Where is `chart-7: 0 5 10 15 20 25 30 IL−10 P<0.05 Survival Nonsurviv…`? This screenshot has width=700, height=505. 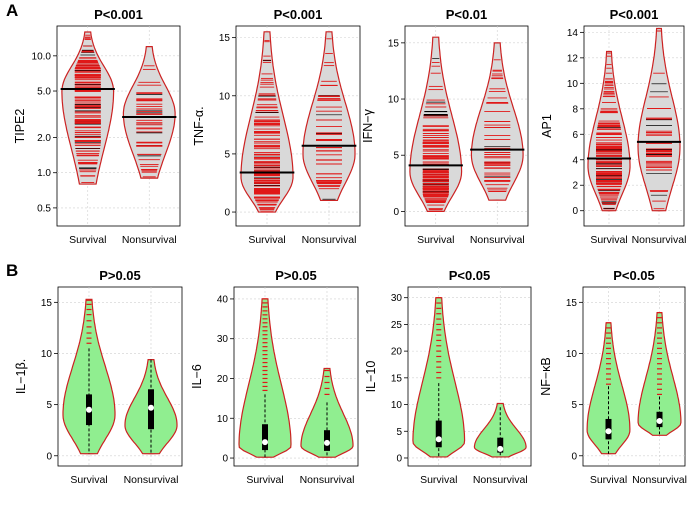 chart-7: 0 5 10 15 20 25 30 IL−10 P<0.05 Survival Nonsurviv… is located at coordinates (448, 377).